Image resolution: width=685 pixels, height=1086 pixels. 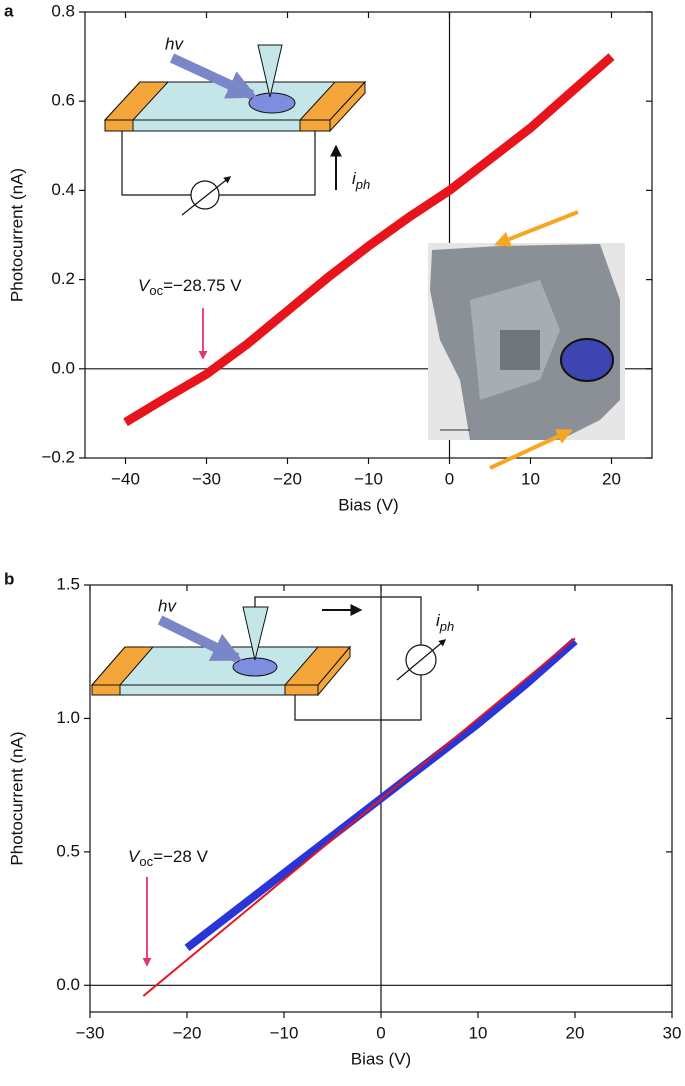 I want to click on voc-annotation: Voc=−28.75 V, so click(x=190, y=287).